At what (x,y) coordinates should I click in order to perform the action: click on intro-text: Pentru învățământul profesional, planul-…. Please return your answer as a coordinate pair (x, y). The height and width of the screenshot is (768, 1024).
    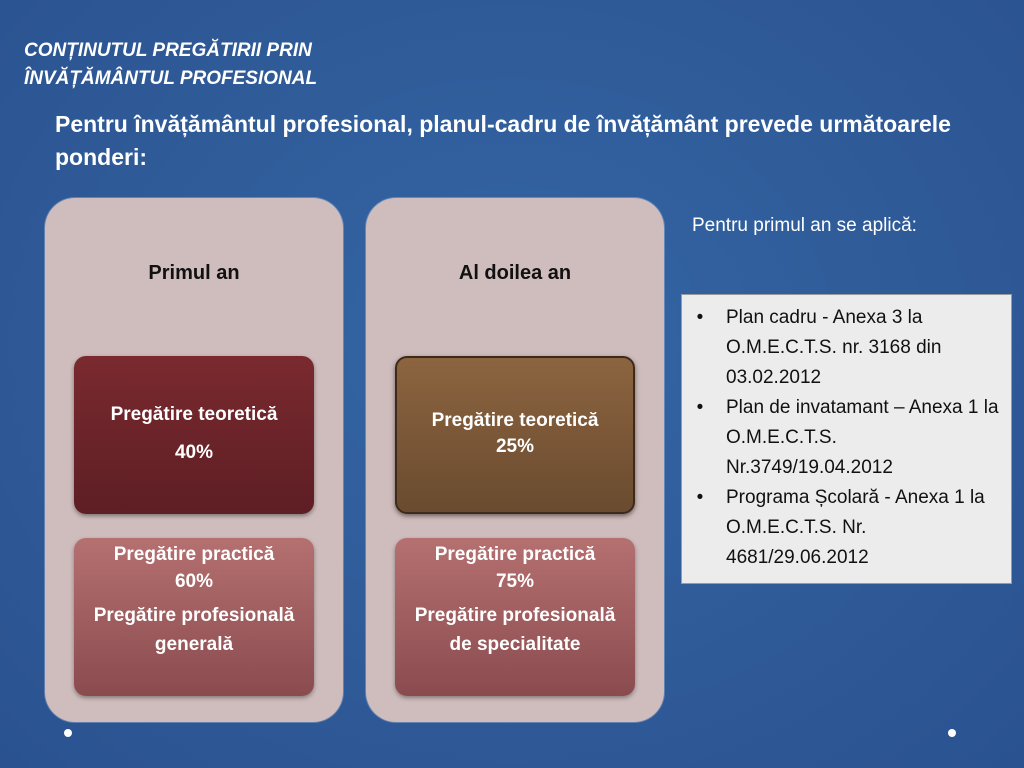
    Looking at the image, I should click on (503, 140).